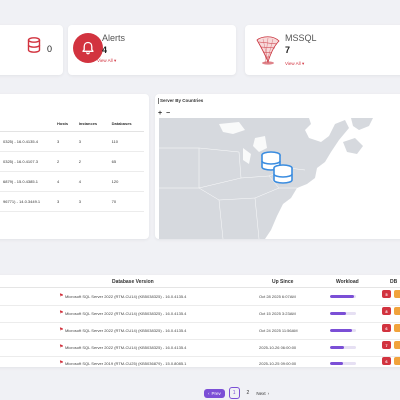 The height and width of the screenshot is (400, 400). I want to click on mssql-card: MSSQL 7 View All ▾, so click(322, 50).